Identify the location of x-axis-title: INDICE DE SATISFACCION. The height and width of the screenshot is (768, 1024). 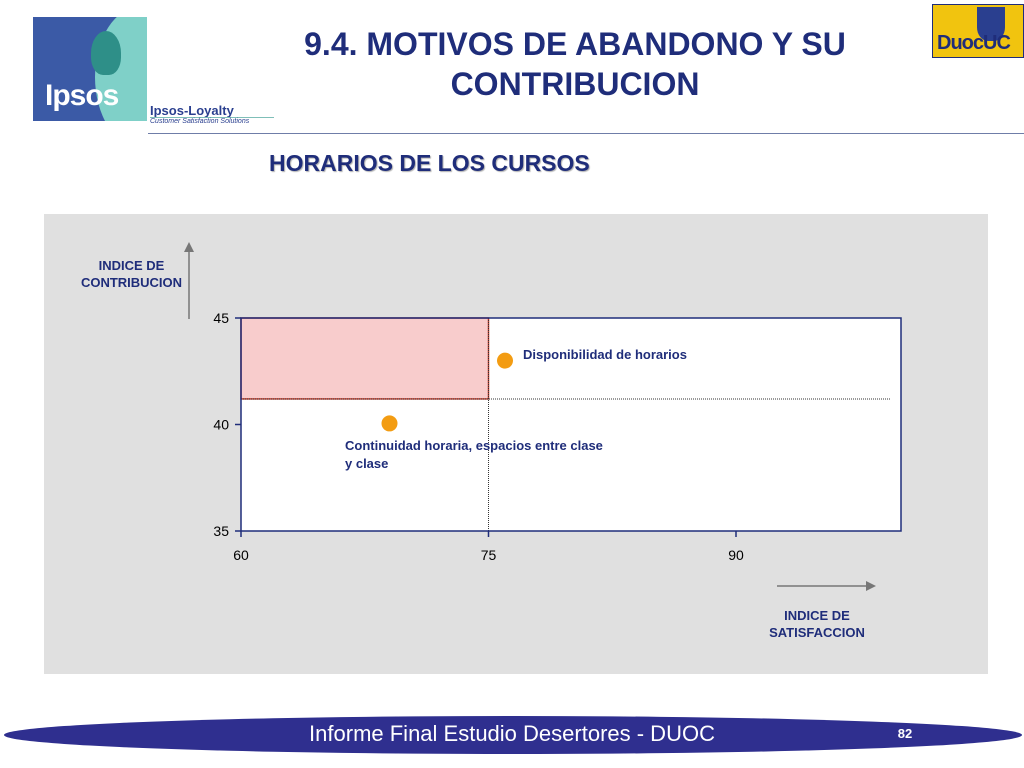
(817, 624).